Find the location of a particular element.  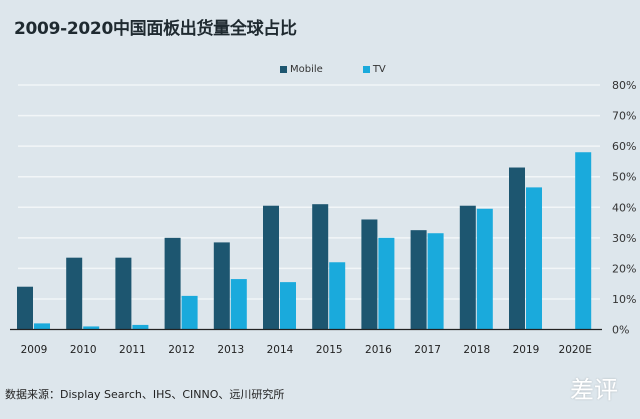

chart-title: 2009-2020中国面板出货量全球占比 is located at coordinates (155, 29).